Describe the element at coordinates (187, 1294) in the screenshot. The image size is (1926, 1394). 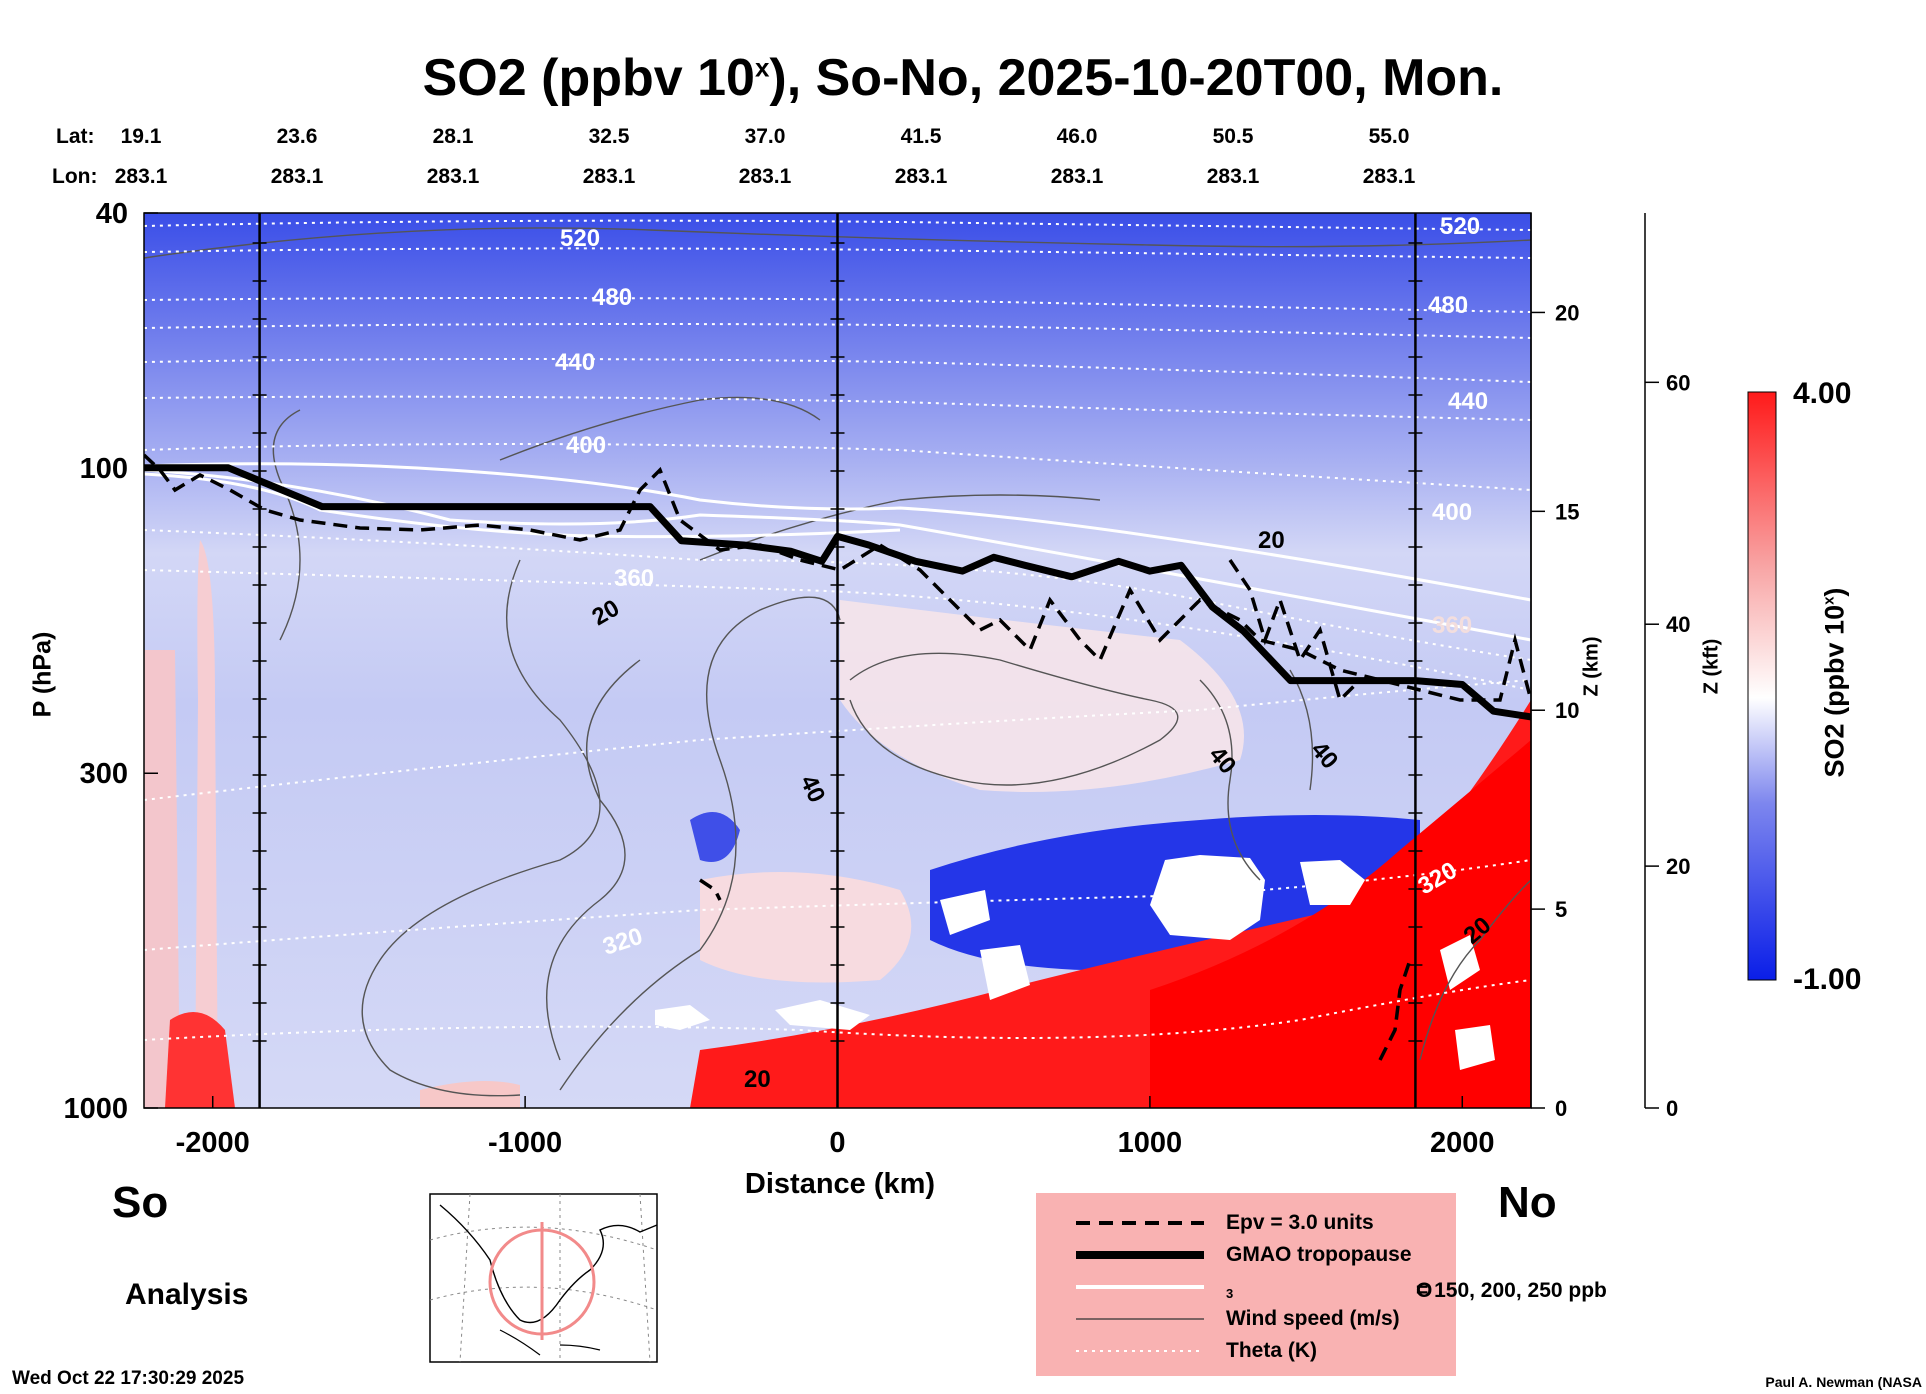
I see `analysis-label: Analysis` at that location.